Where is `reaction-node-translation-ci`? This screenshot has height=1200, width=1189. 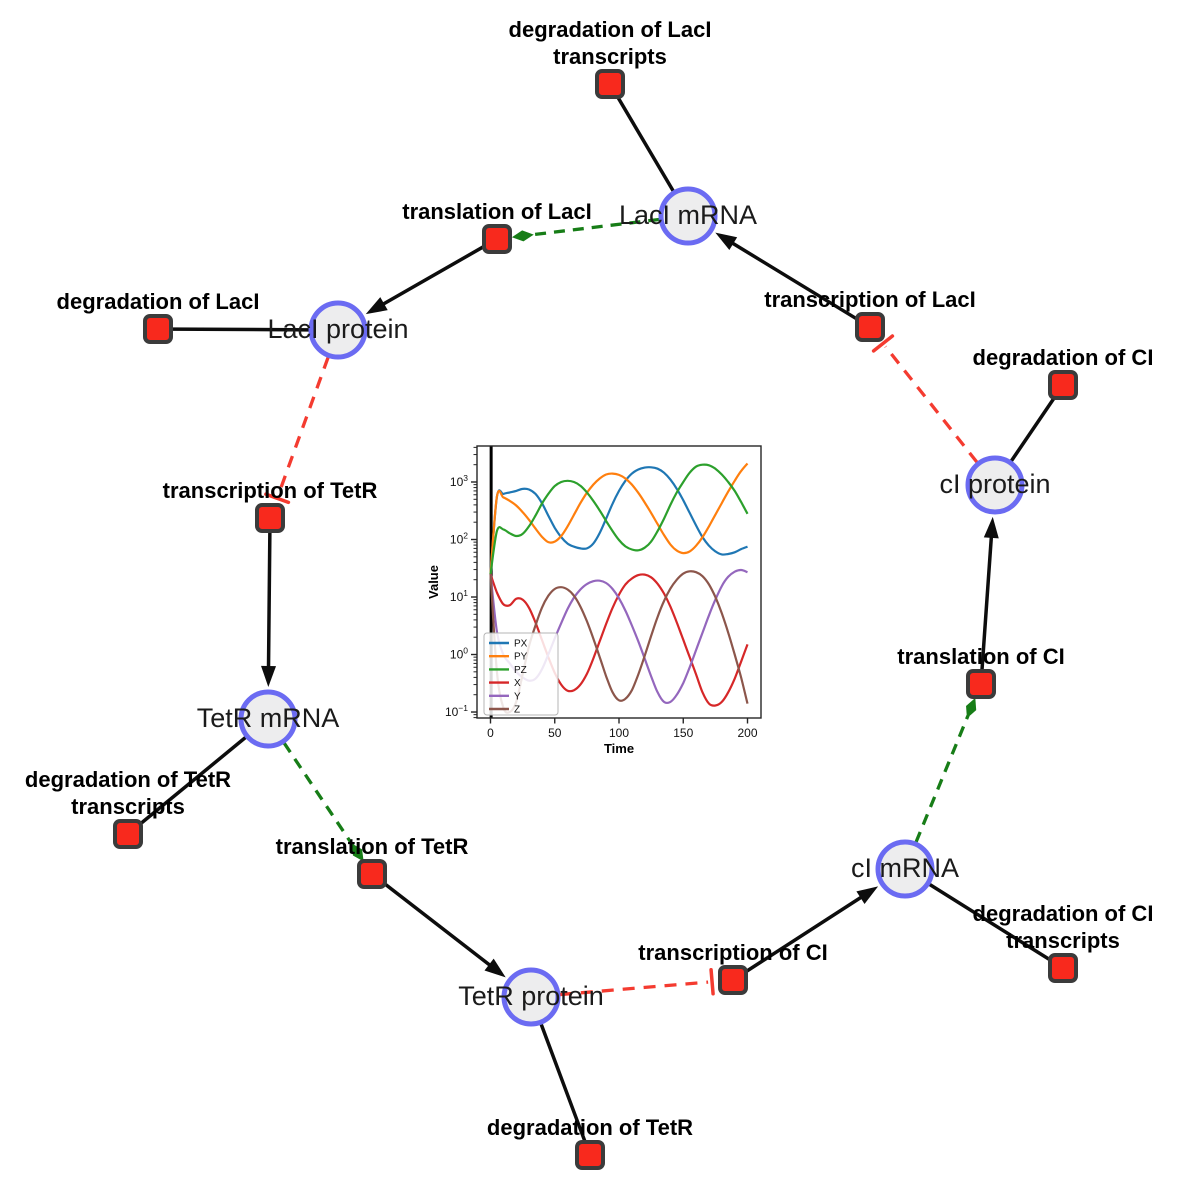
reaction-node-translation-ci is located at coordinates (981, 684).